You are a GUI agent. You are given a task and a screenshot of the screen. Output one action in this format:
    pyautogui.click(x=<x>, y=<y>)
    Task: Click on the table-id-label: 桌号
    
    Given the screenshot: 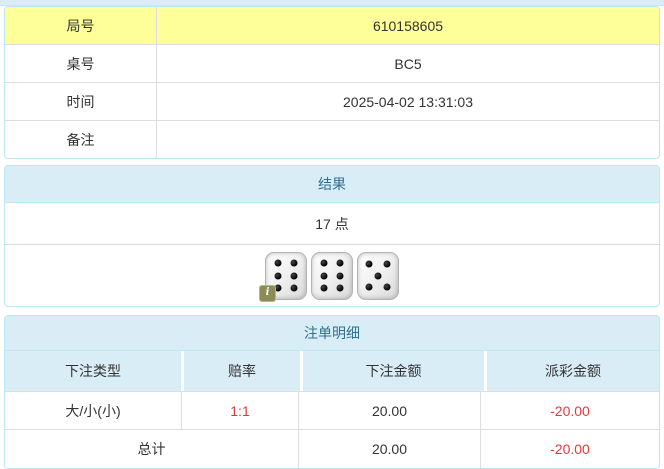 What is the action you would take?
    pyautogui.click(x=81, y=63)
    